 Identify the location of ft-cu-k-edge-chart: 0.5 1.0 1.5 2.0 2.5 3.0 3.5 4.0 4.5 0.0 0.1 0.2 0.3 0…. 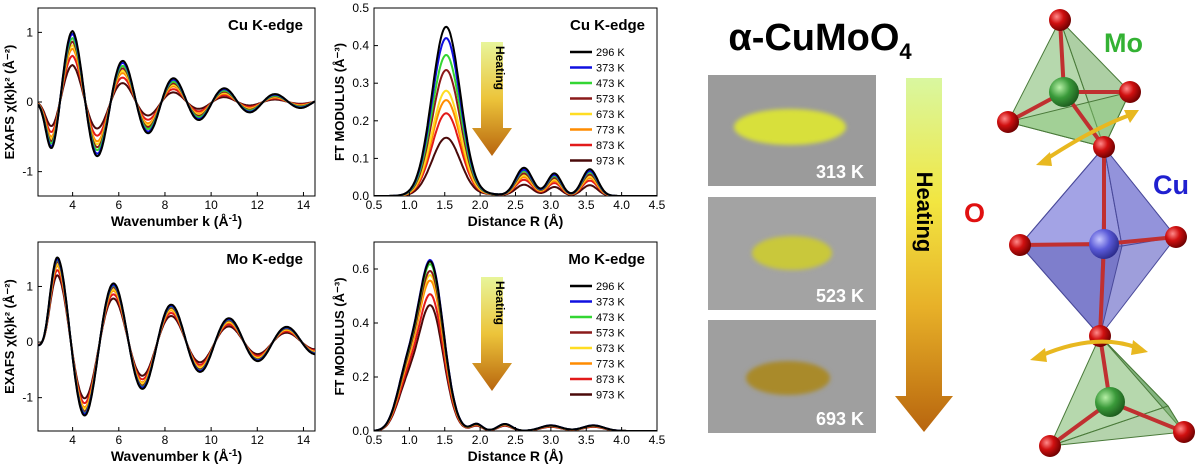
(499, 115).